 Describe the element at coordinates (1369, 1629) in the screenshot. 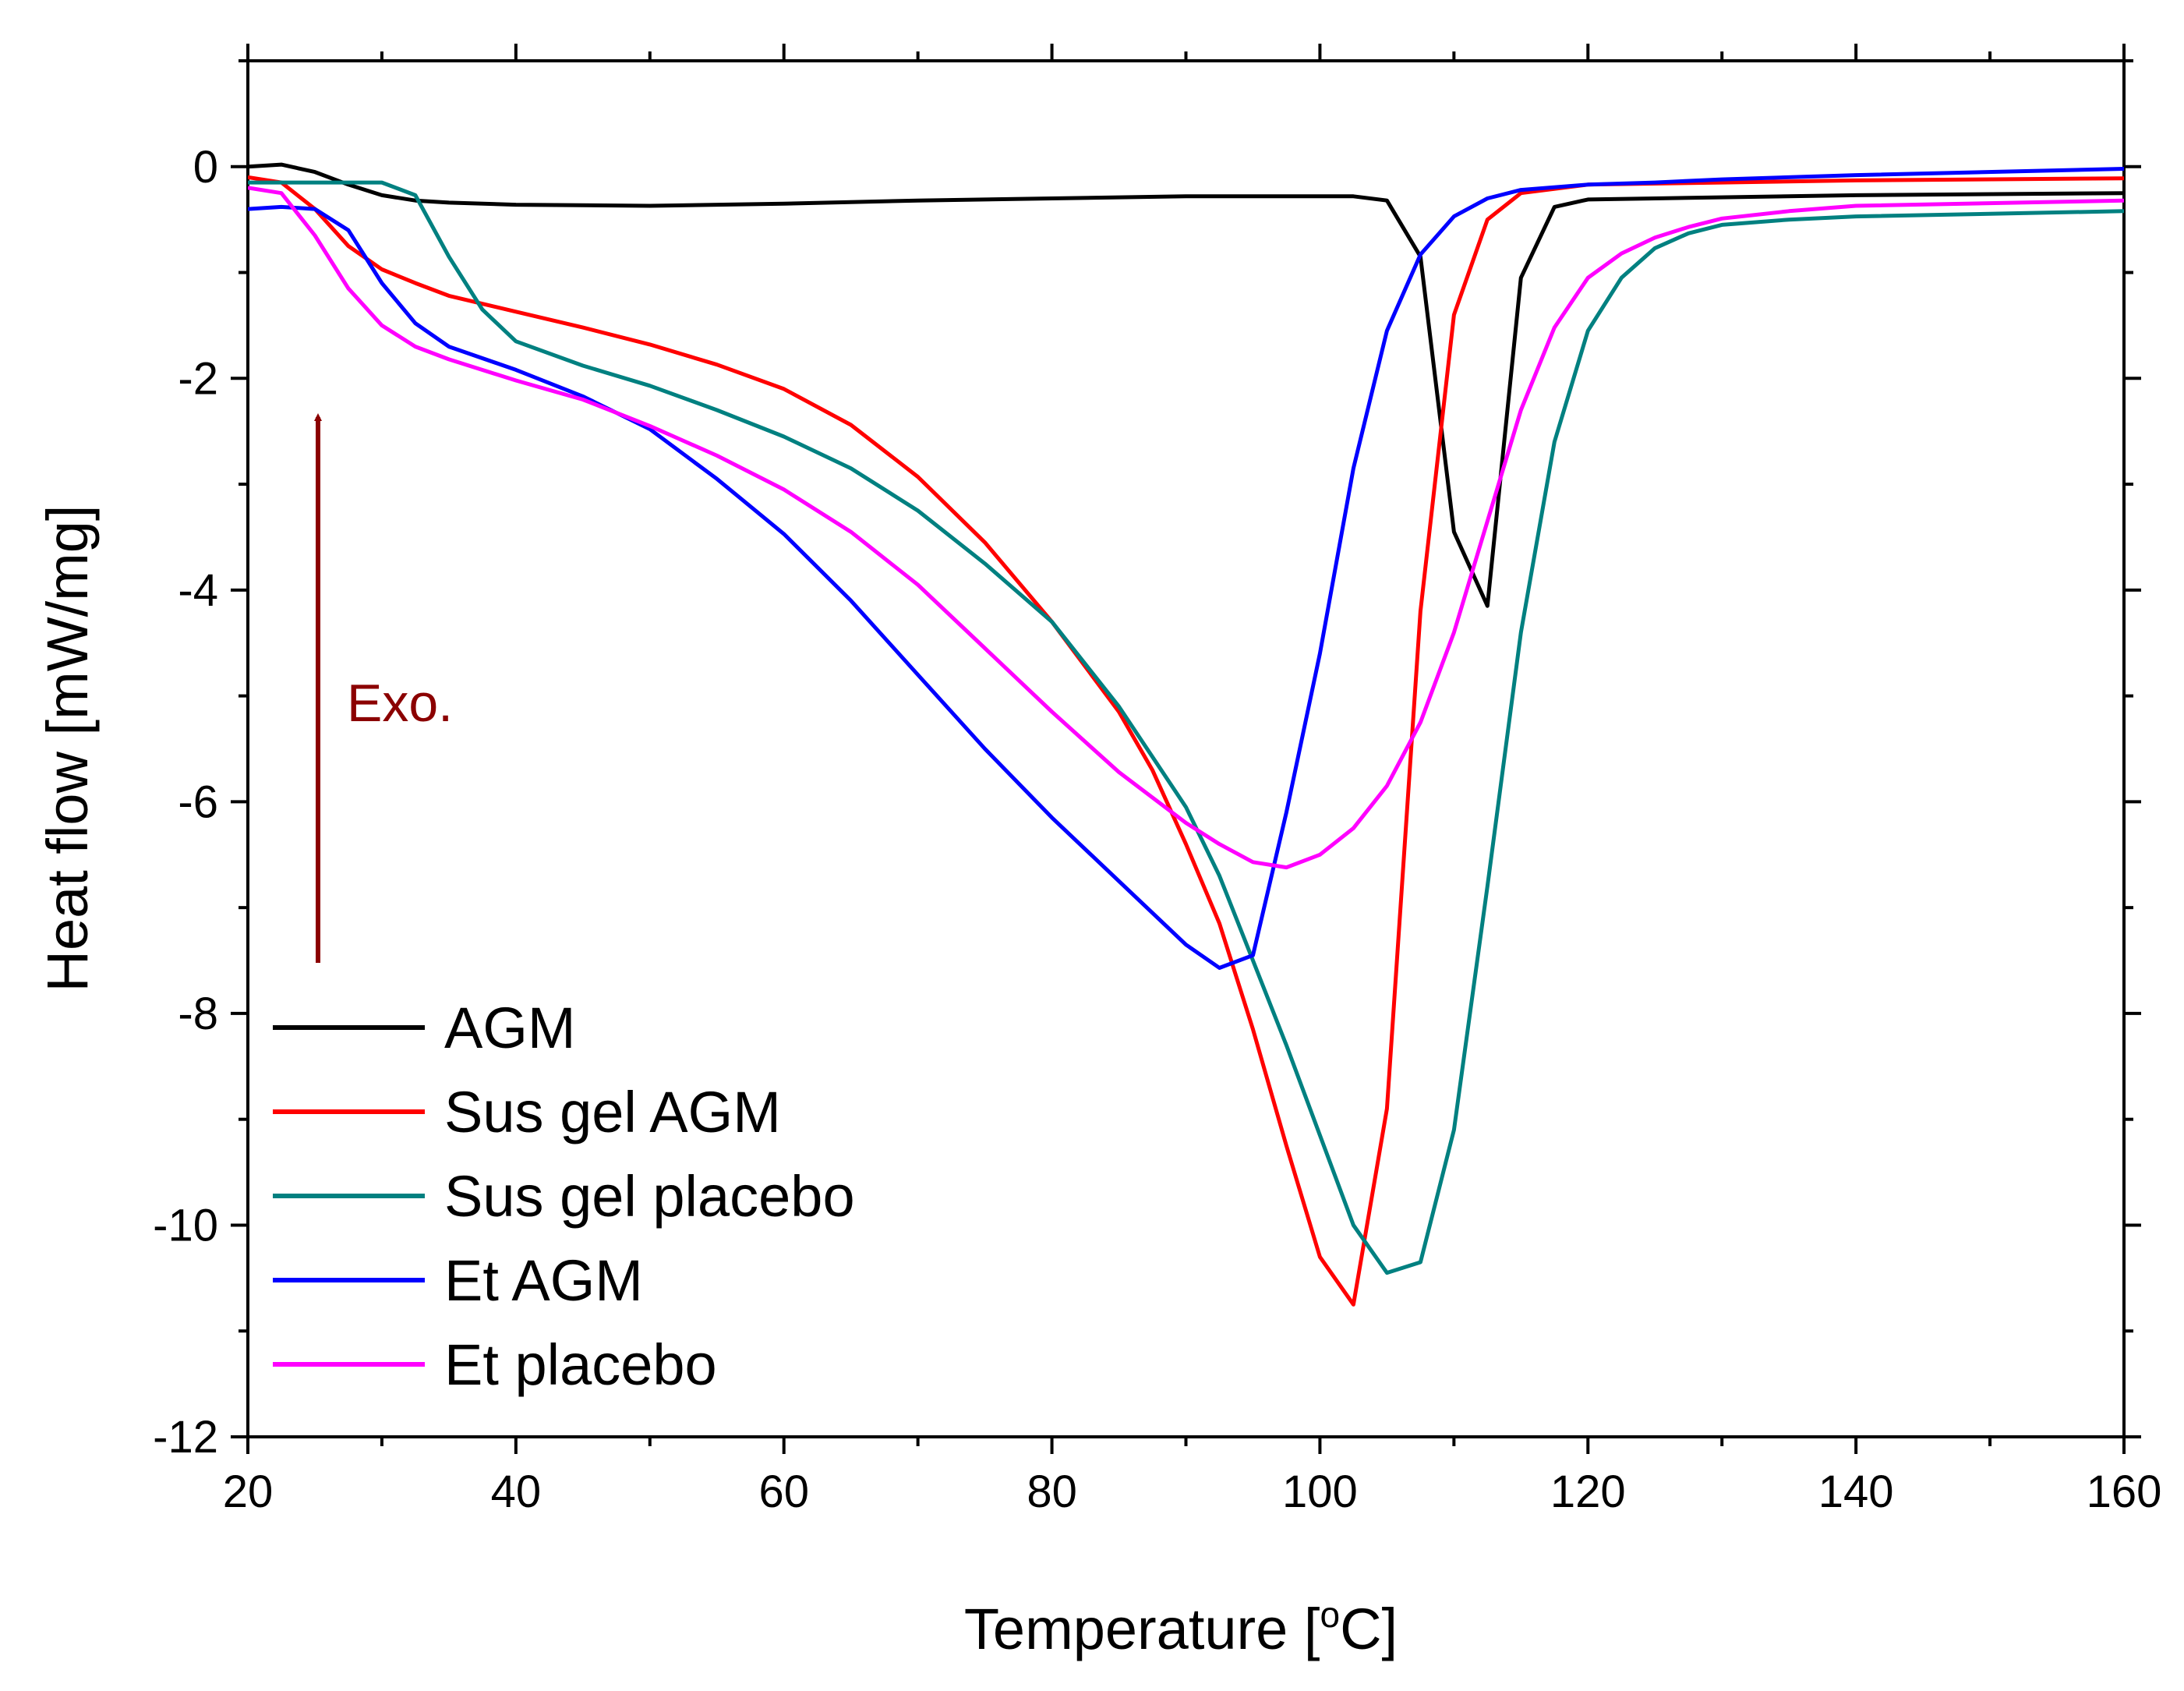

I see `x-axis-title-end: C]` at that location.